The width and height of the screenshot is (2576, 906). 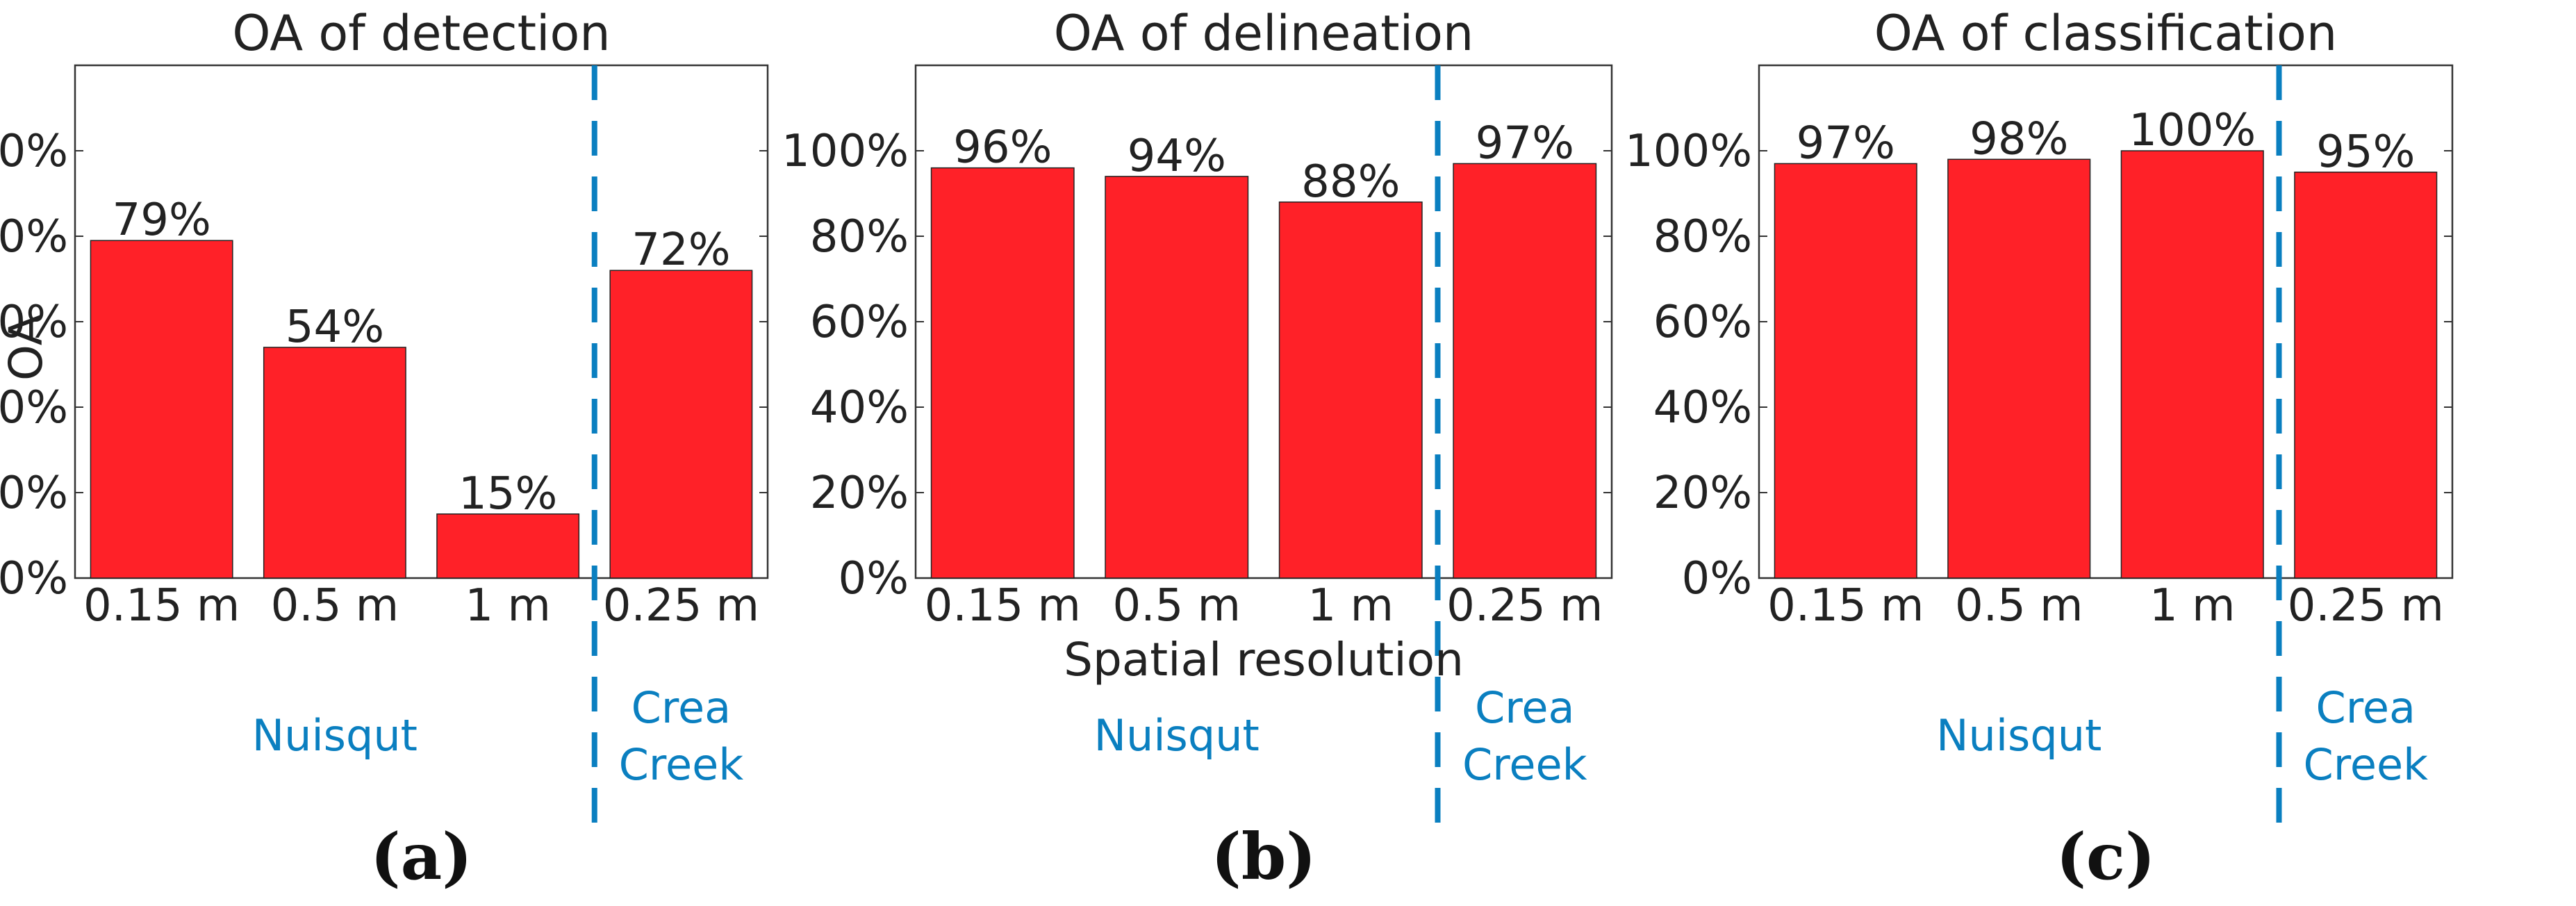 What do you see at coordinates (2366, 606) in the screenshot?
I see `panel-3-xtick-label-4: 0.25 m` at bounding box center [2366, 606].